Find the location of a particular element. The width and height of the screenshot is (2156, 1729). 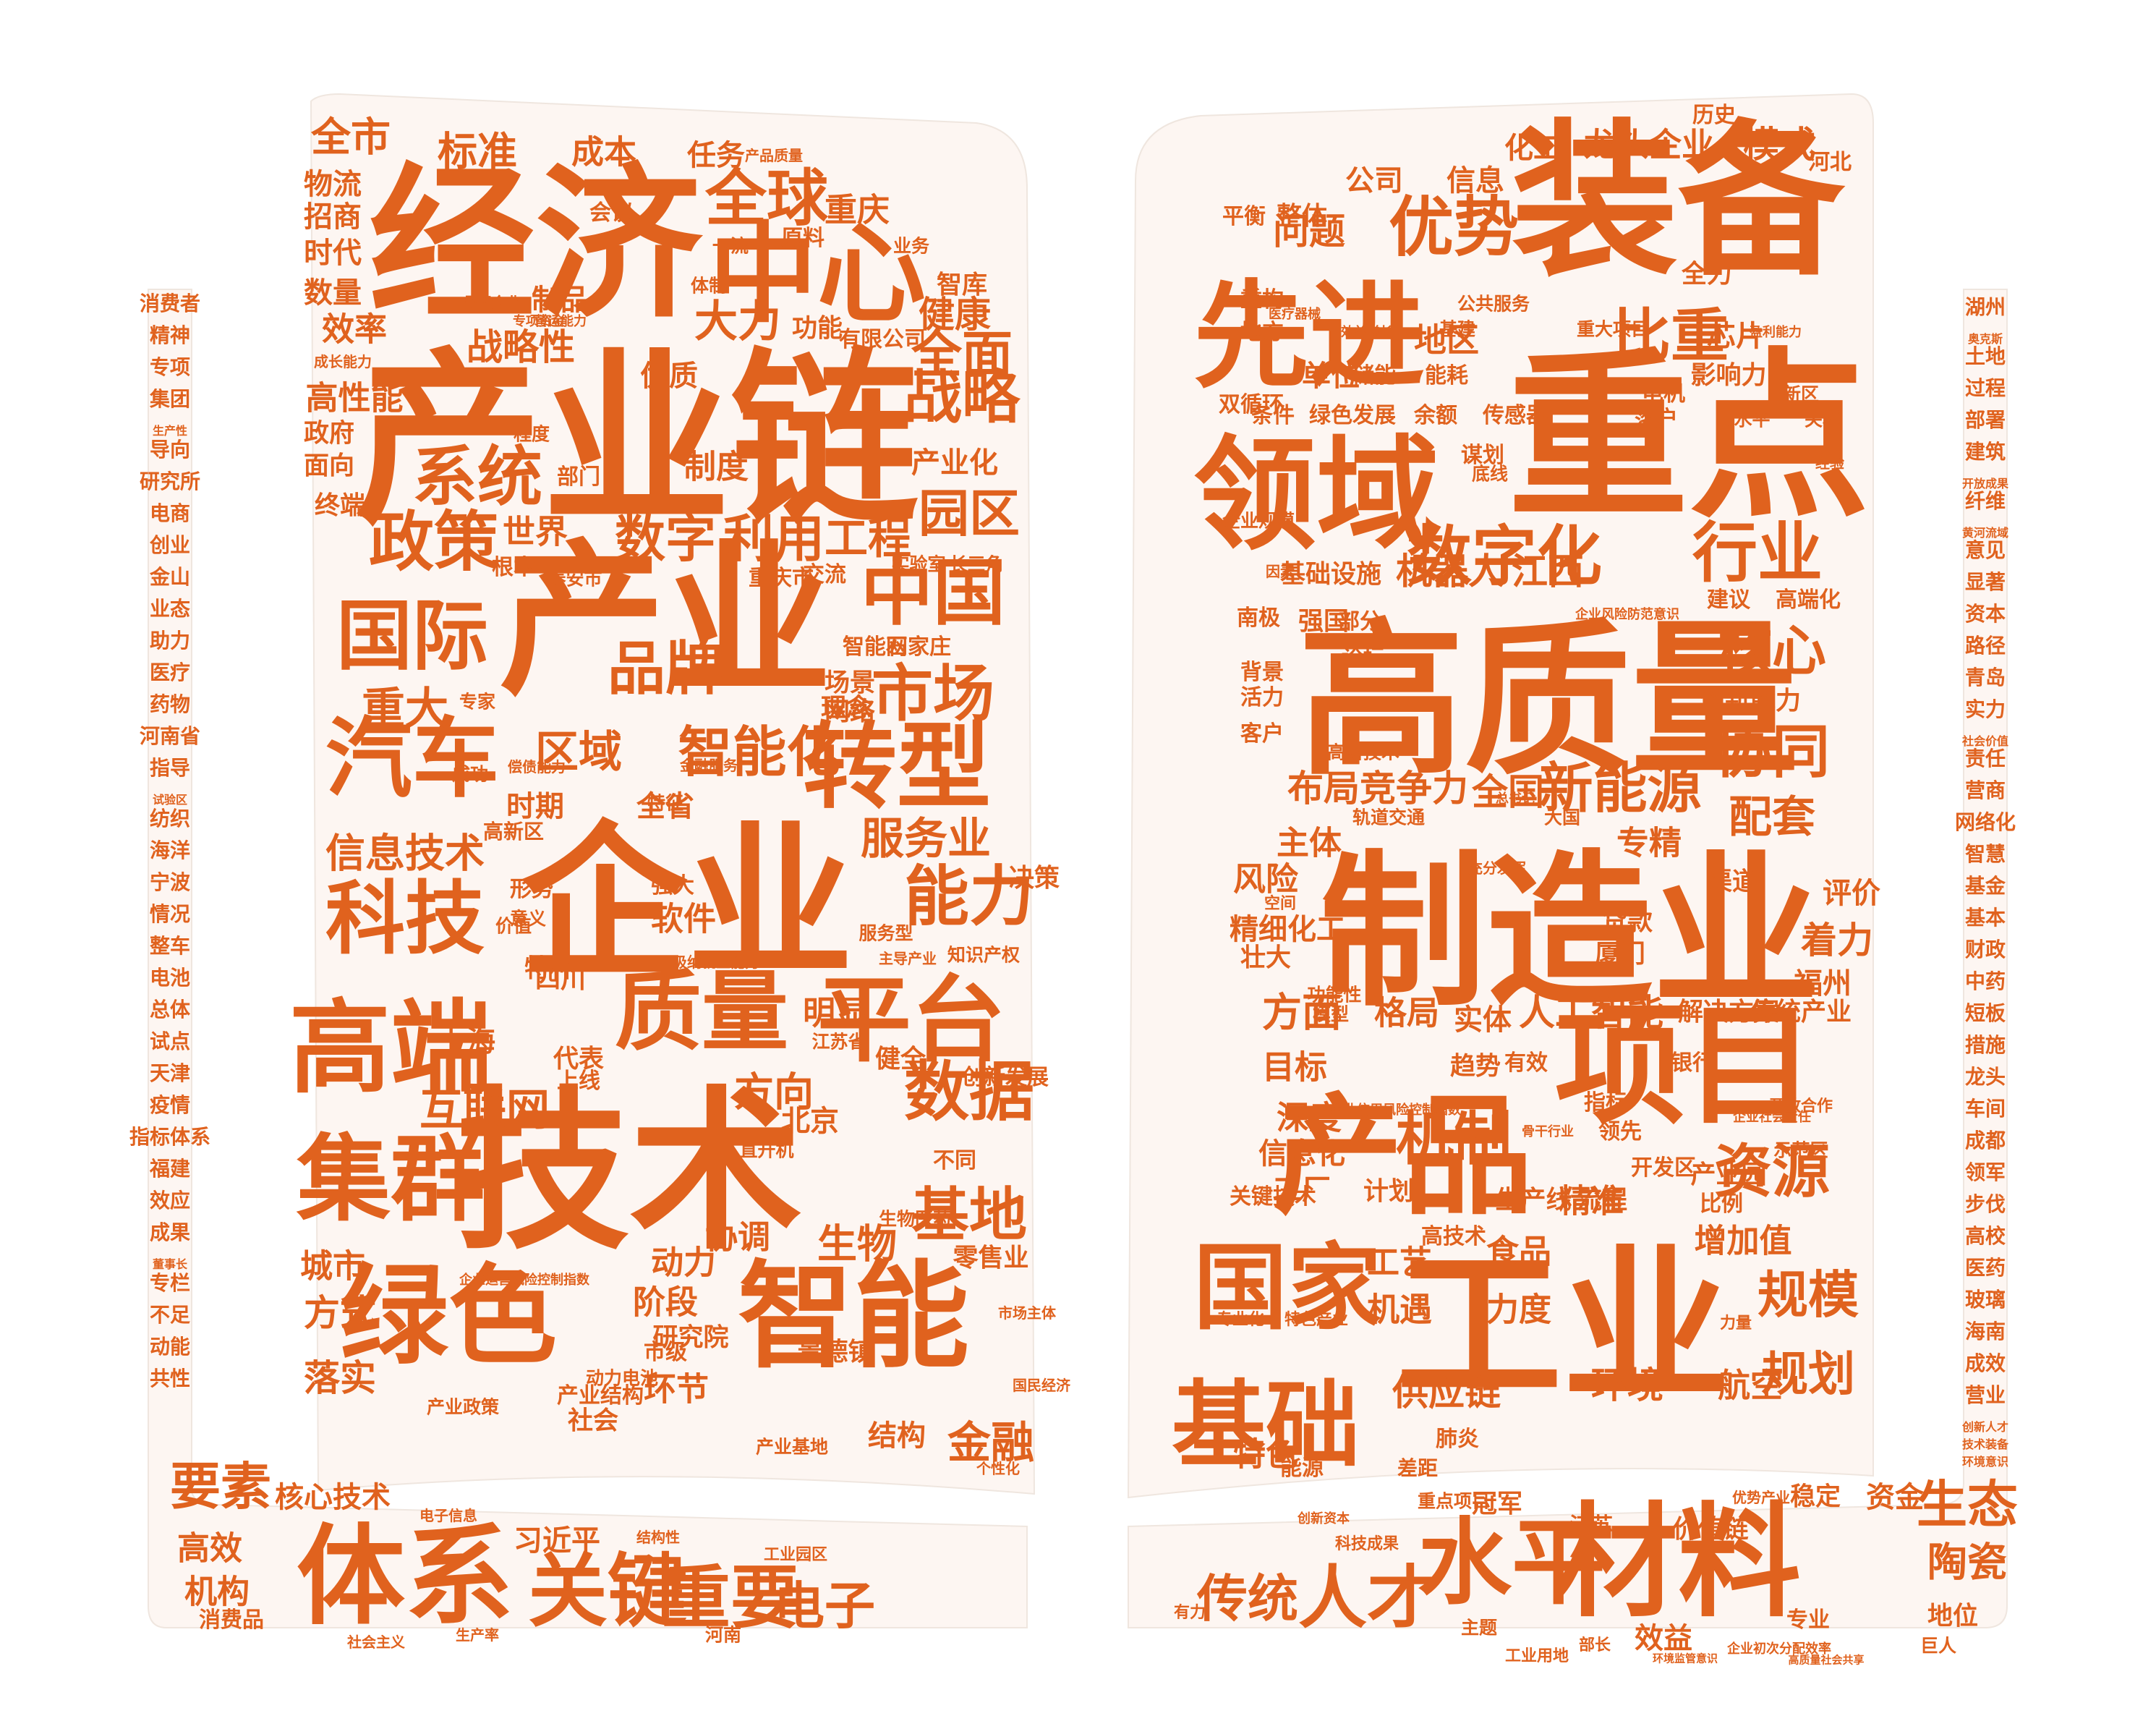

word: 总书记 is located at coordinates (1515, 799).